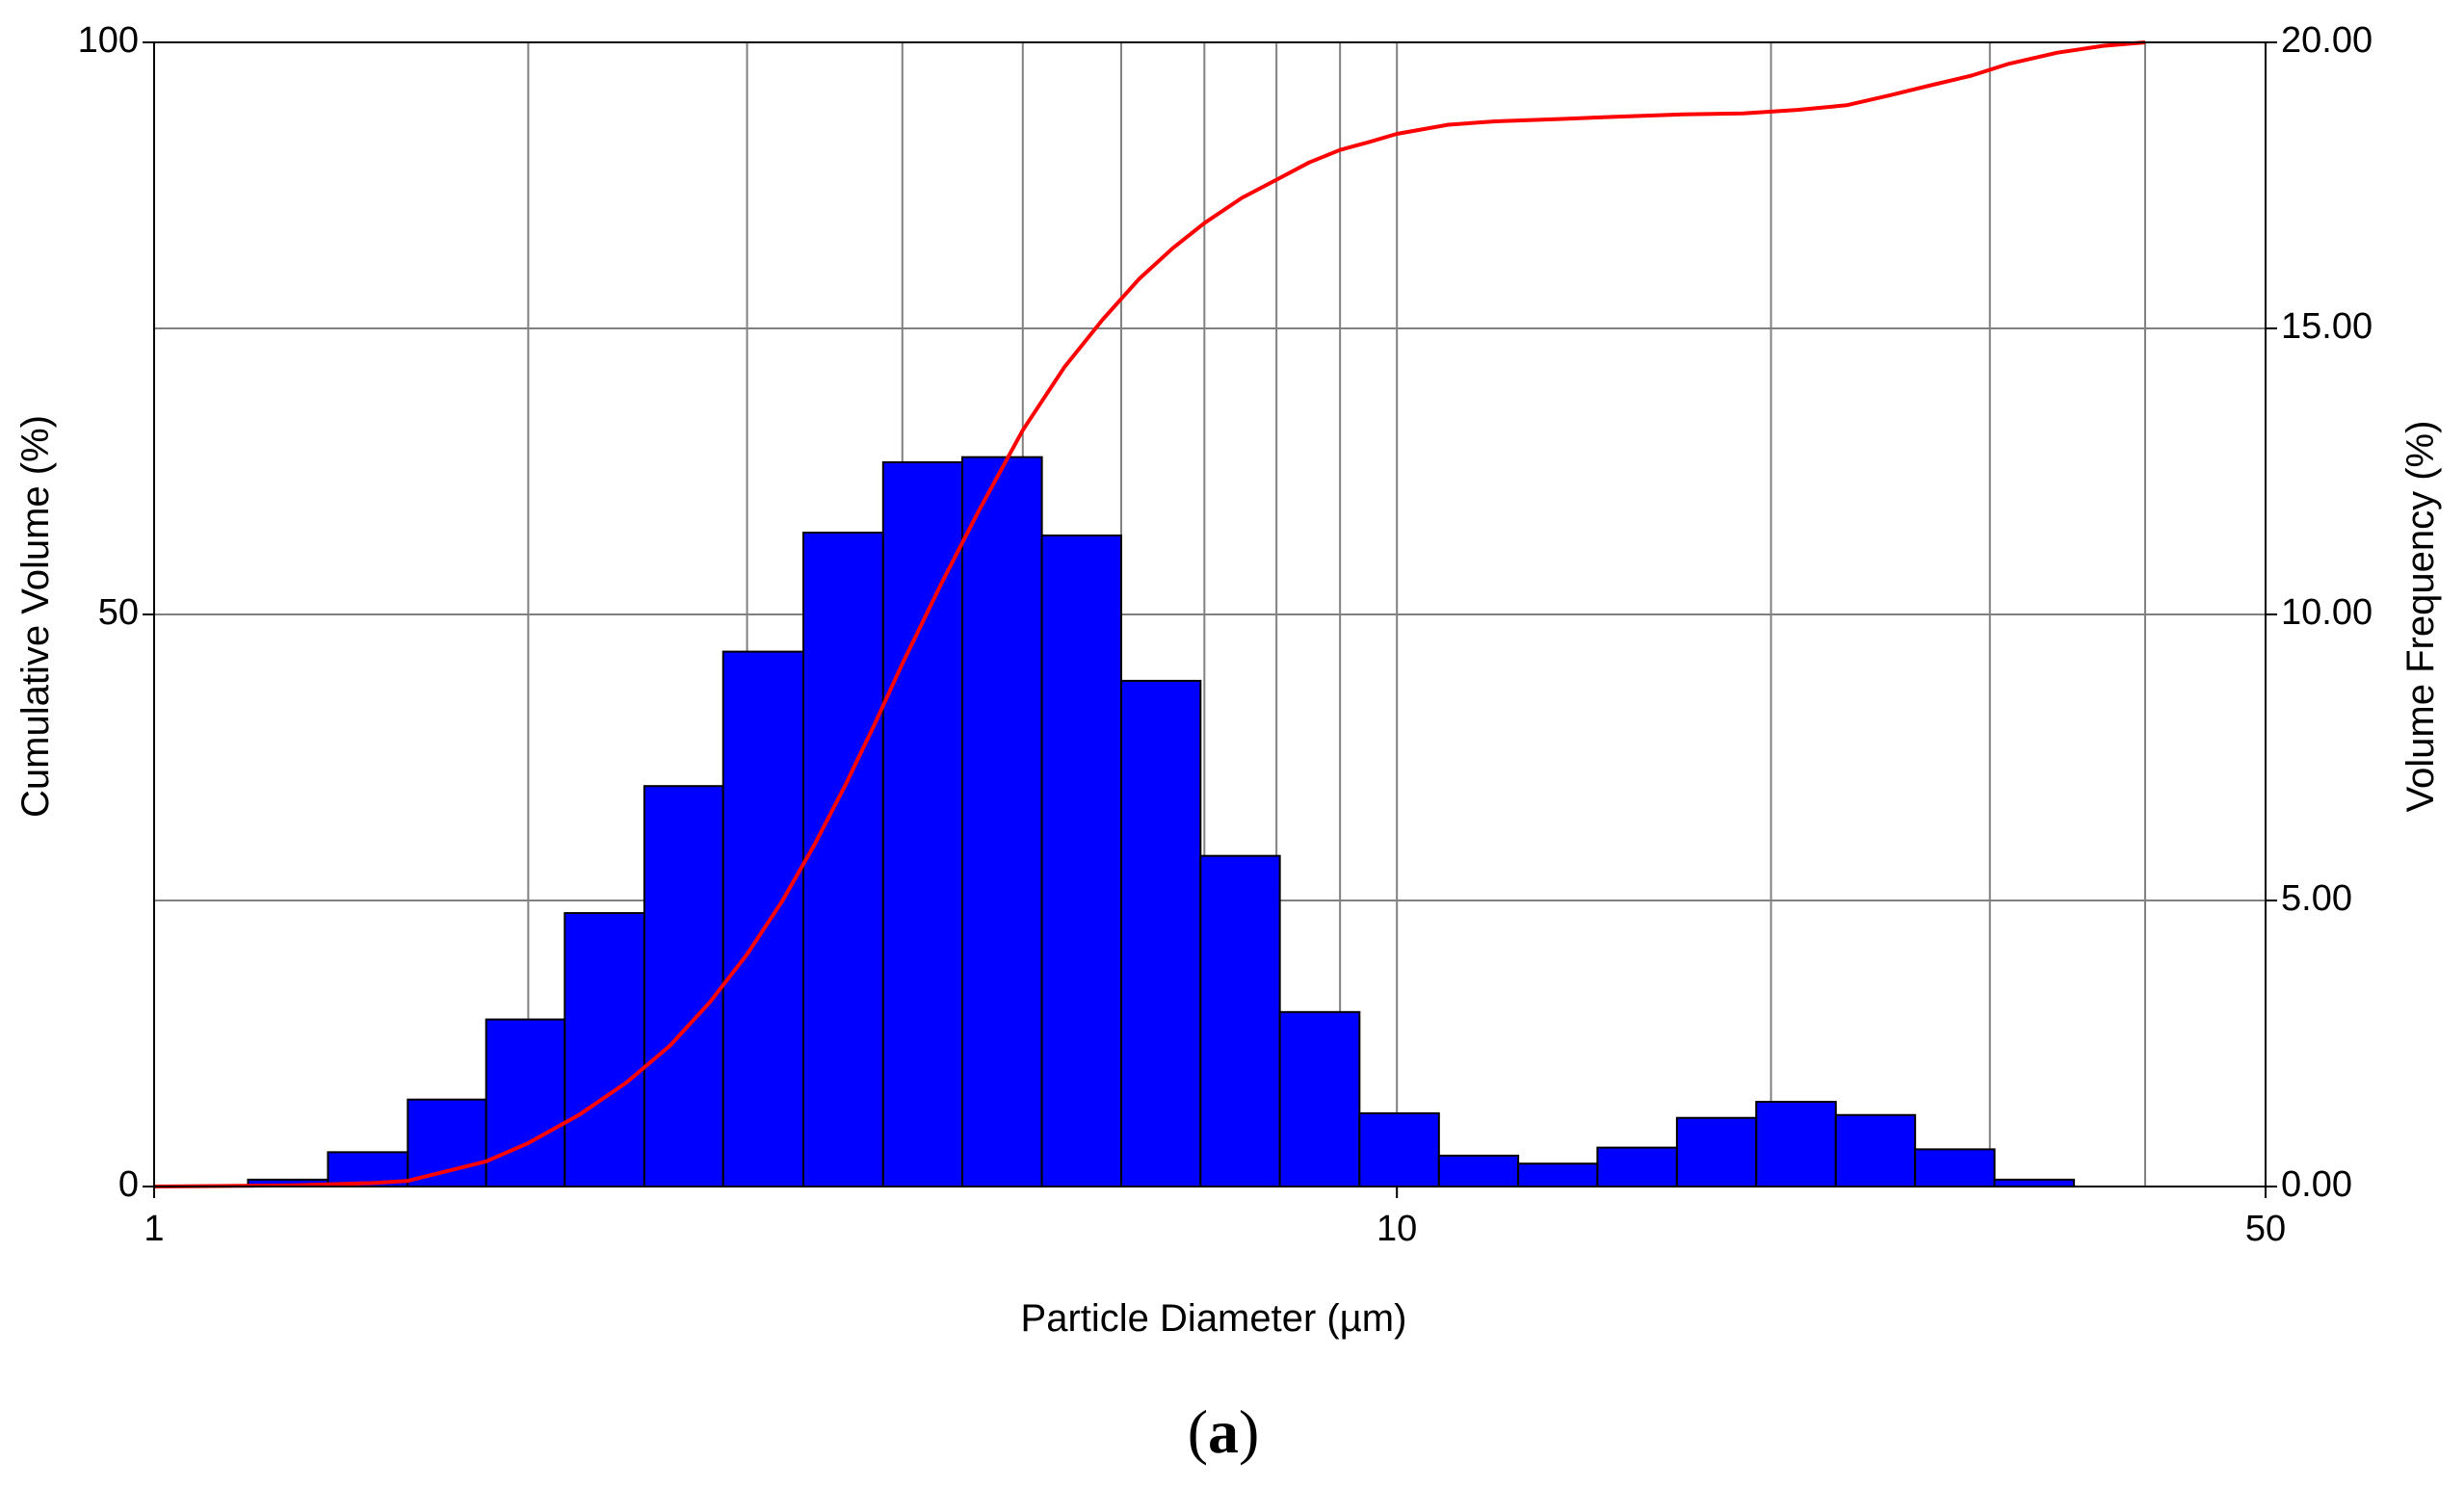 The height and width of the screenshot is (1487, 2464). Describe the element at coordinates (1249, 1431) in the screenshot. I see `panel-label-close: )` at that location.